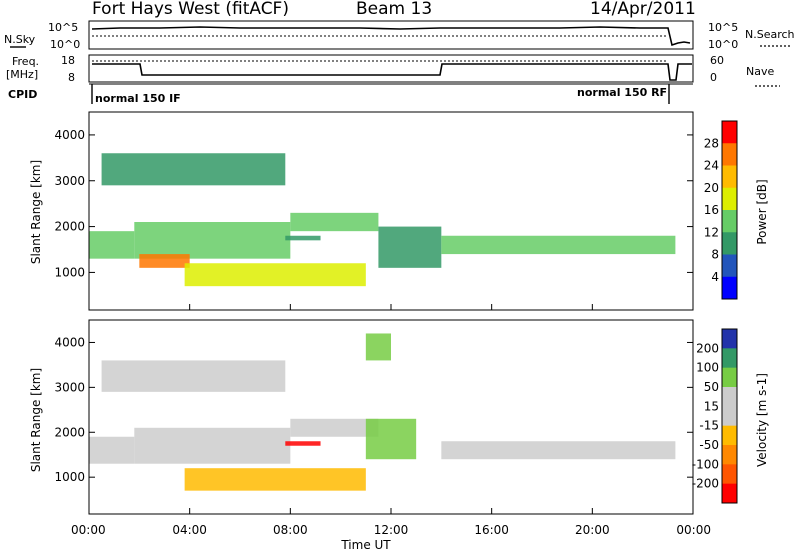 The image size is (800, 558). Describe the element at coordinates (723, 44) in the screenshot. I see `nsearch-tick-bottom: 10^0` at that location.